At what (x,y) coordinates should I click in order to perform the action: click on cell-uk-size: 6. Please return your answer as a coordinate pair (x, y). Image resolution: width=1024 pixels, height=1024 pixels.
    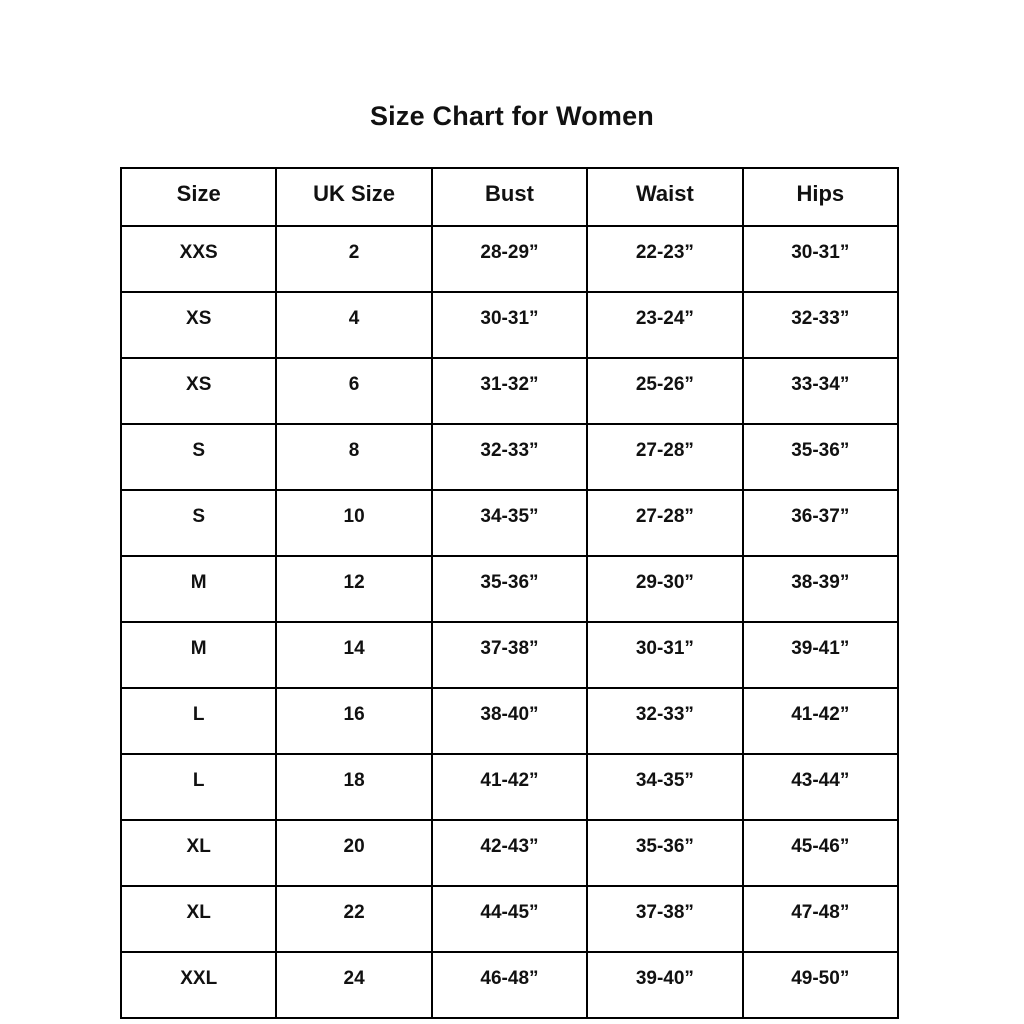
    Looking at the image, I should click on (354, 391).